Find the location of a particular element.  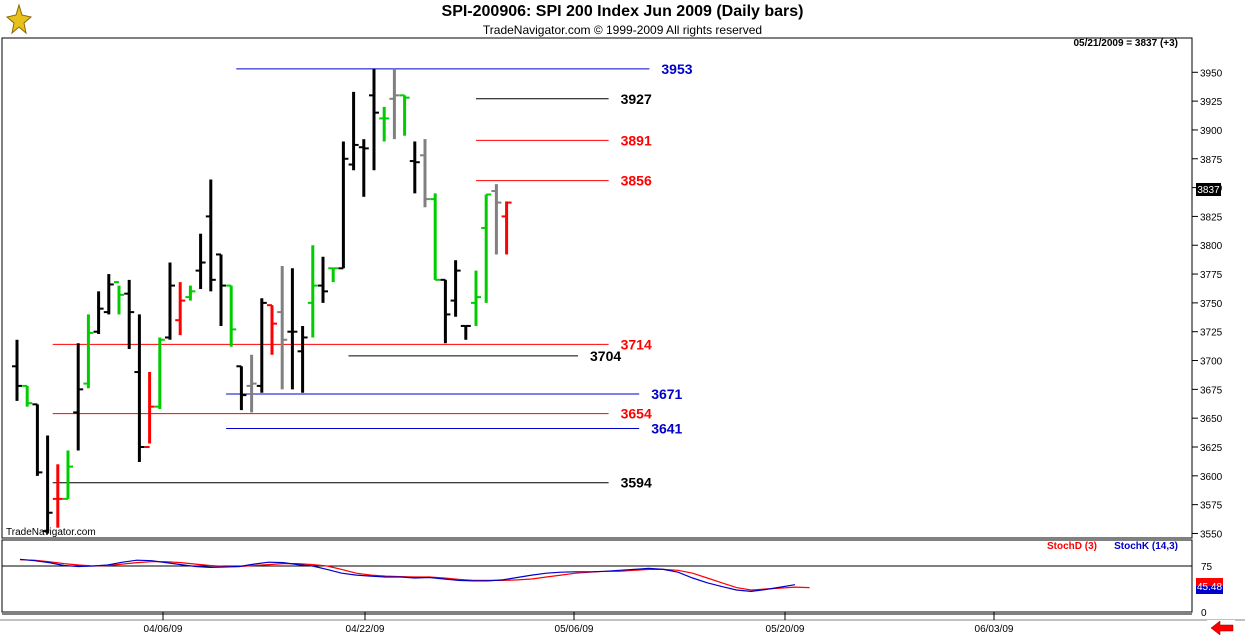

osc-value-tag: 45.48 is located at coordinates (1209, 586).